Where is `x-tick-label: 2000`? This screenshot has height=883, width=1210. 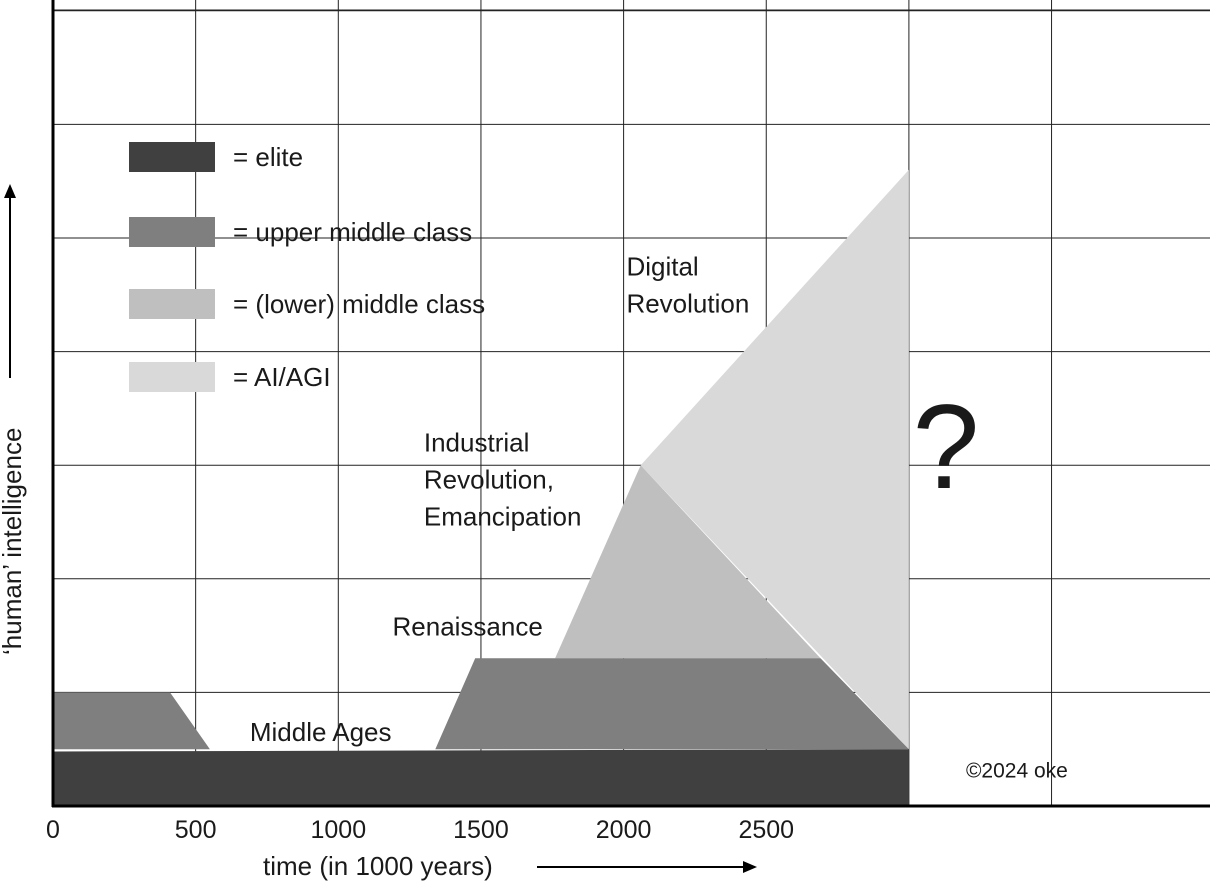 x-tick-label: 2000 is located at coordinates (624, 830).